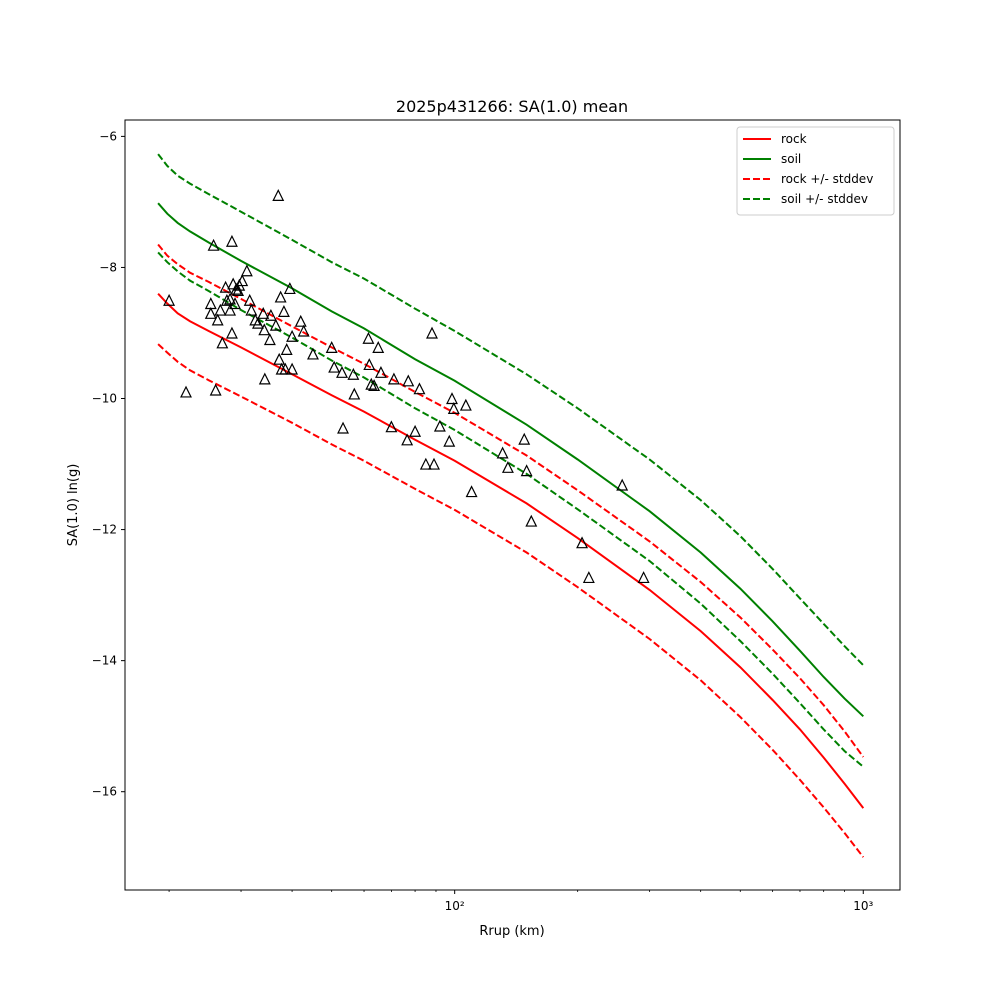 The image size is (1000, 1000). I want to click on y-tick-label: −16, so click(104, 792).